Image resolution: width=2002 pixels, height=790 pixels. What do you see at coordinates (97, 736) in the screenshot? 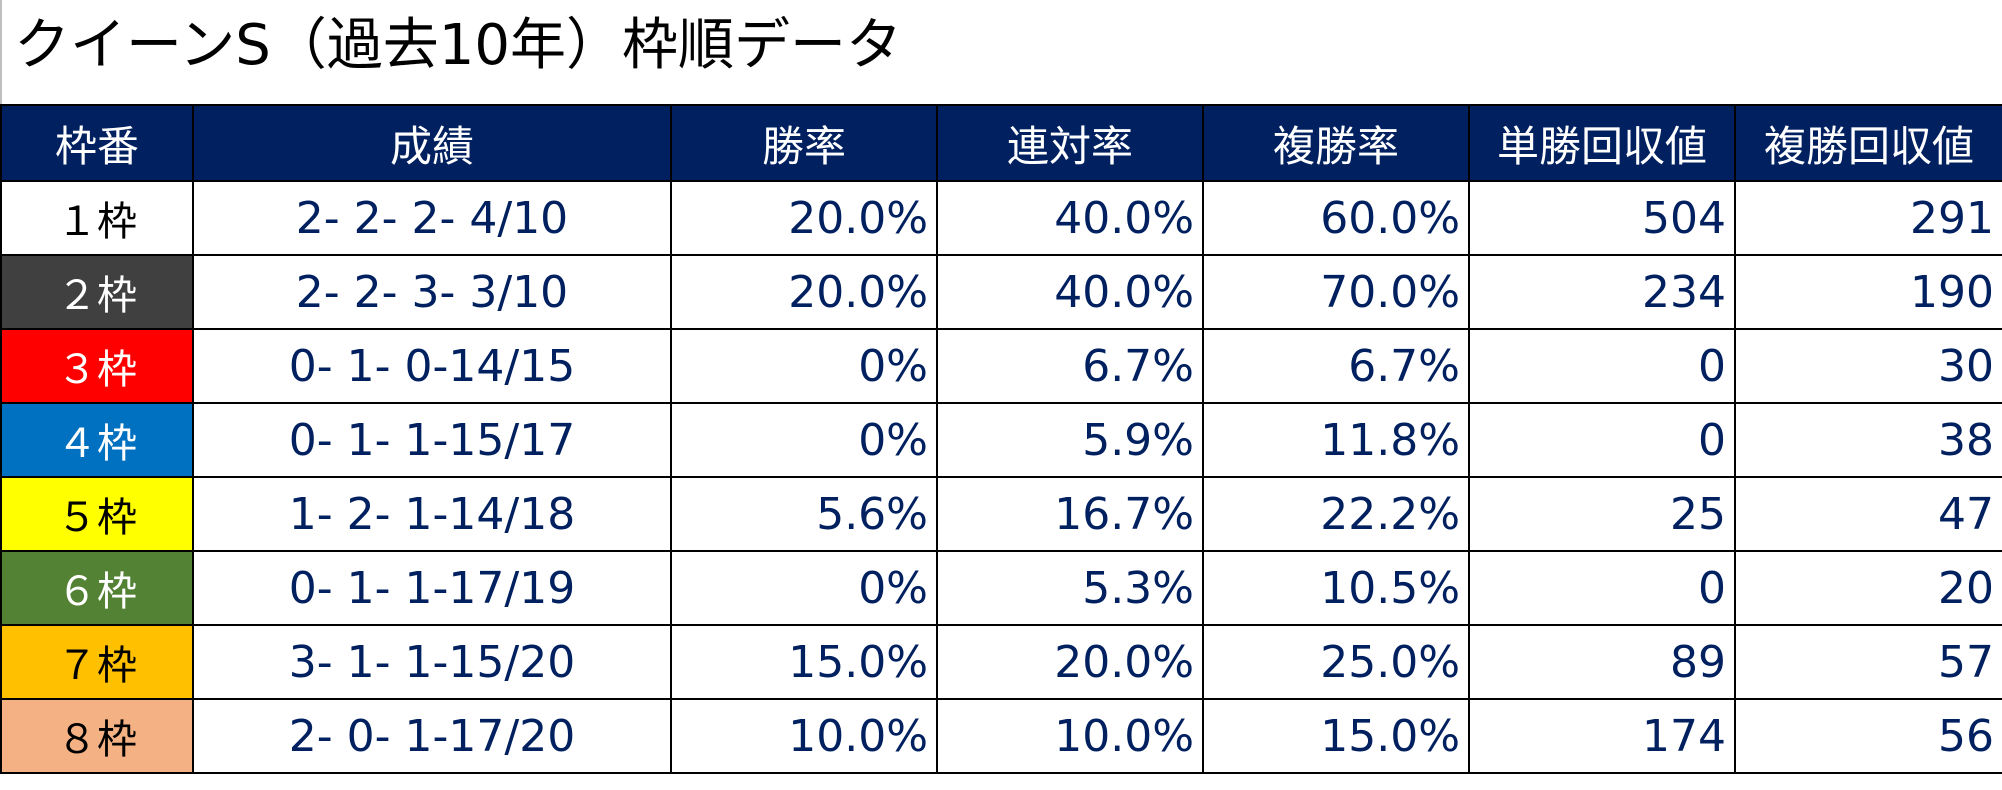
I see `cell-waku: ８枠` at bounding box center [97, 736].